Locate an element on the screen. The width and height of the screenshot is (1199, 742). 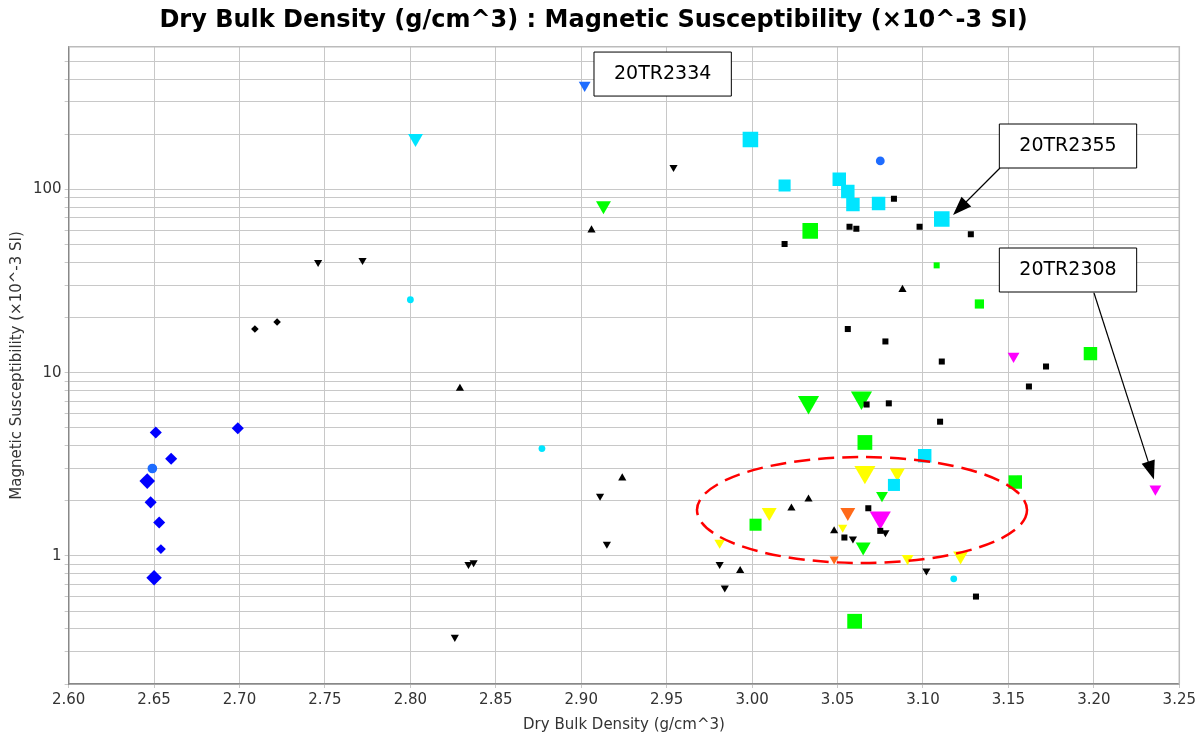
x-tick-label: 2.75 is located at coordinates (325, 698).